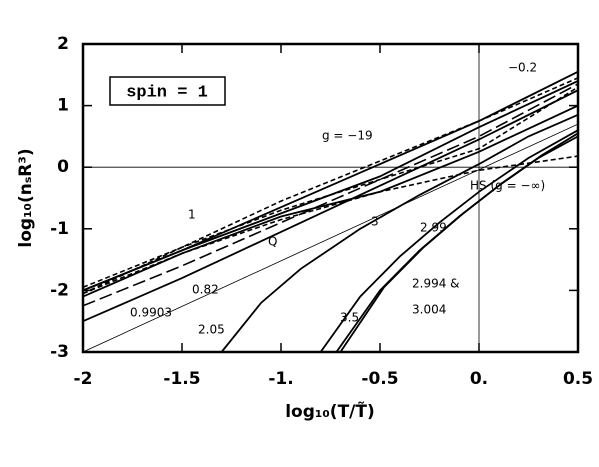  I want to click on x-tick-label: -0.5, so click(379, 379).